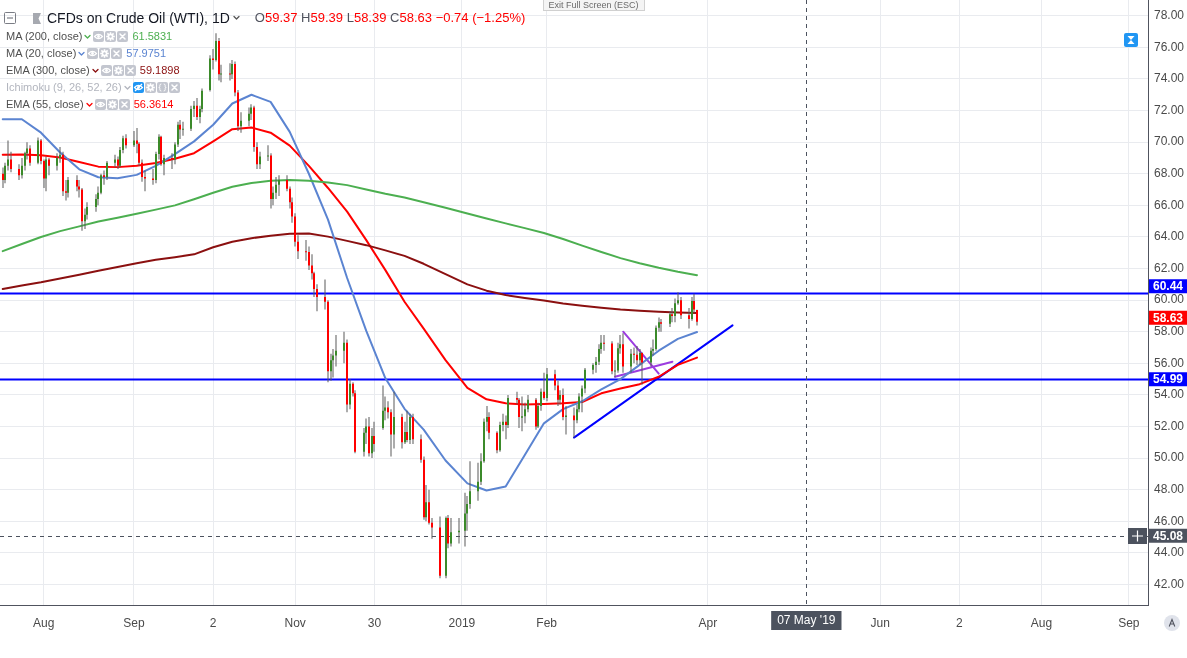 The width and height of the screenshot is (1187, 658). I want to click on y-tick-label: 42.00, so click(1169, 583).